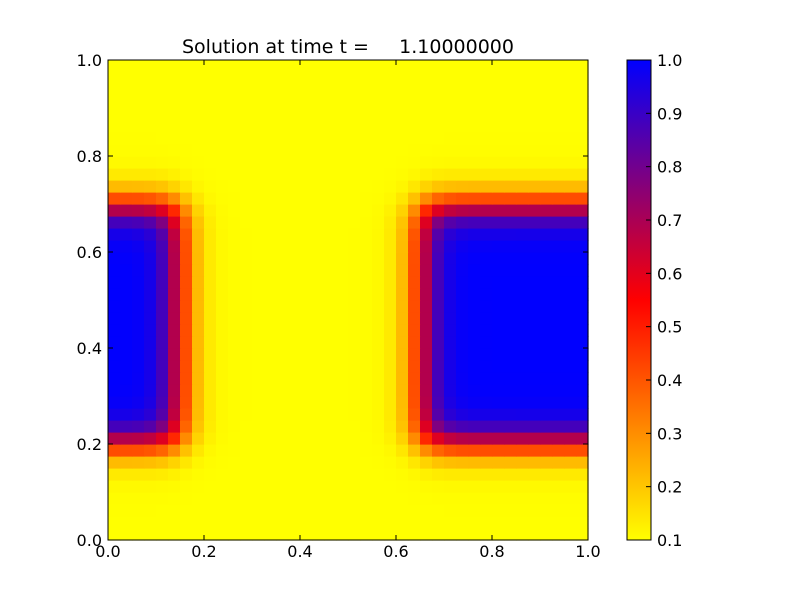 Image resolution: width=800 pixels, height=600 pixels. I want to click on colorbar-tick-label: 0.2, so click(669, 487).